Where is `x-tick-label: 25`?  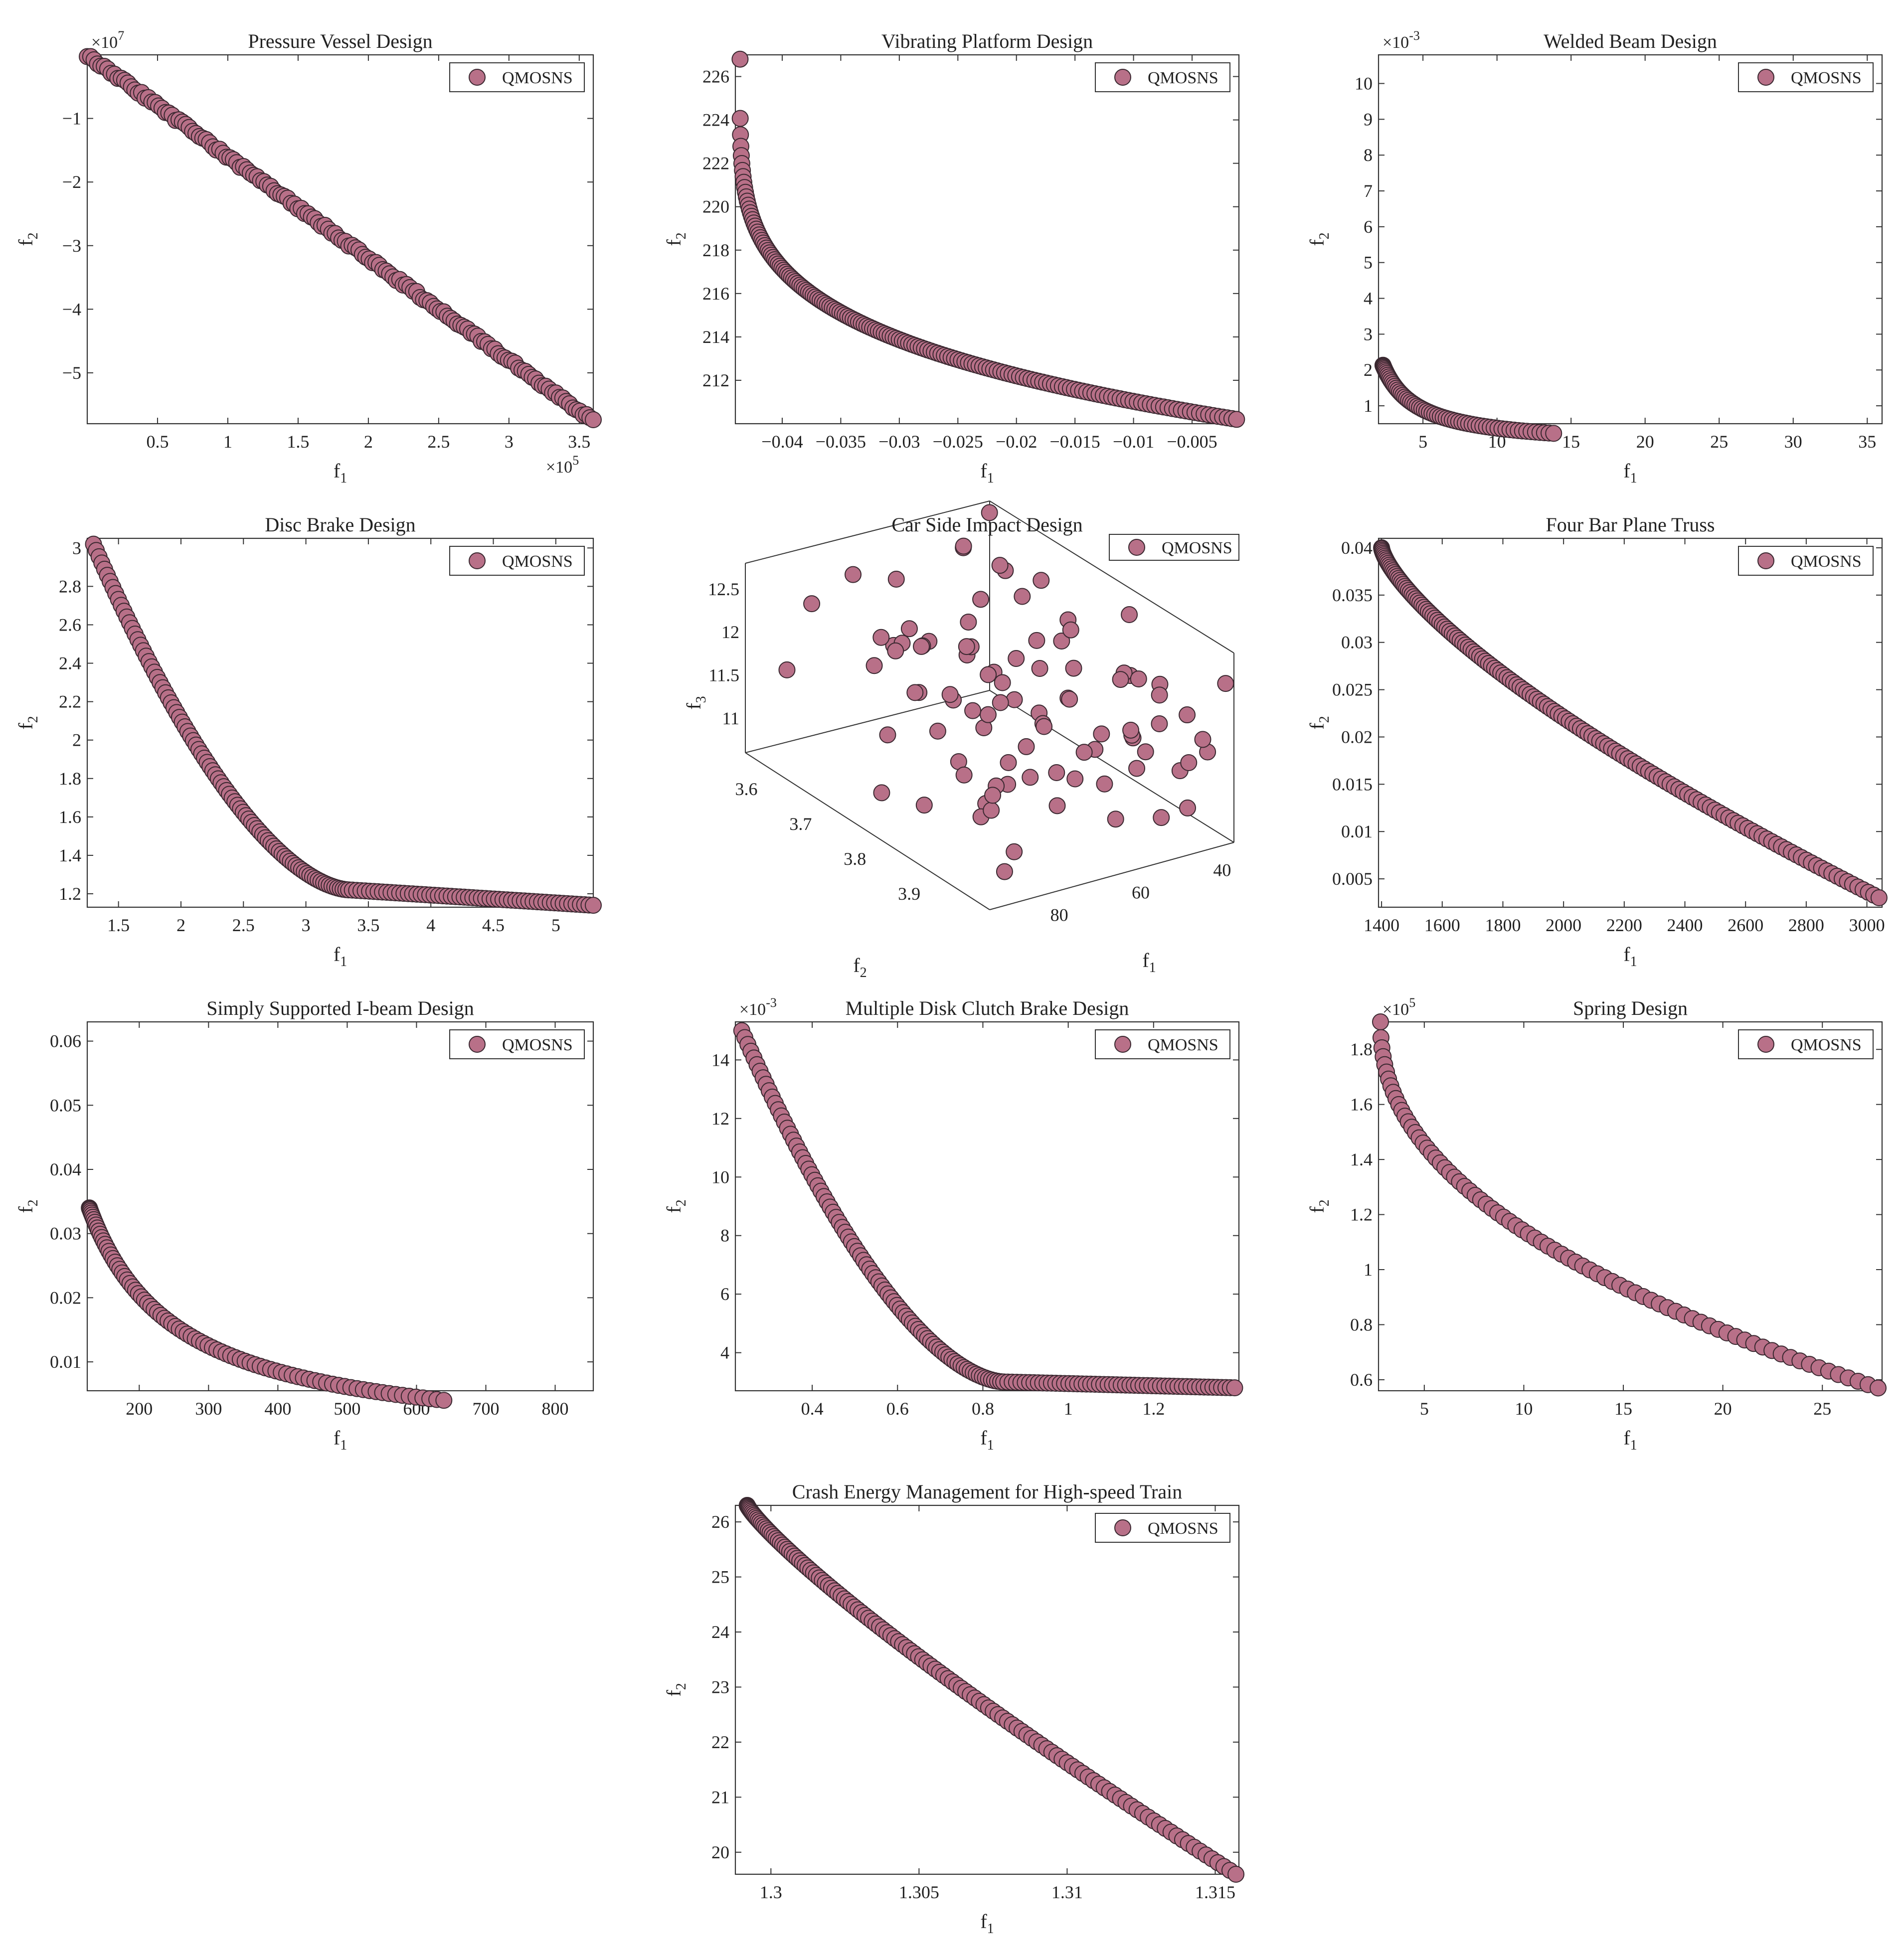
x-tick-label: 25 is located at coordinates (1822, 1409).